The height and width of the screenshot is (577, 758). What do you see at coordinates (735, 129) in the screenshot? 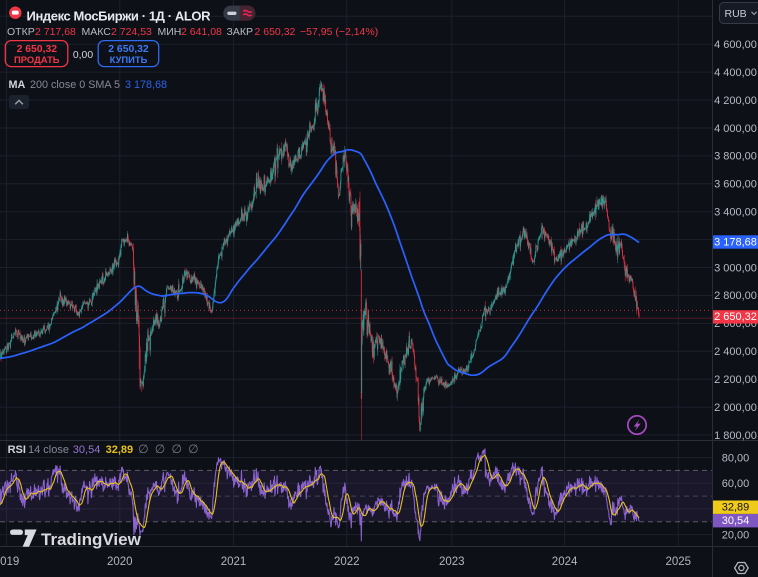
I see `svg-text: 4 000,00` at bounding box center [735, 129].